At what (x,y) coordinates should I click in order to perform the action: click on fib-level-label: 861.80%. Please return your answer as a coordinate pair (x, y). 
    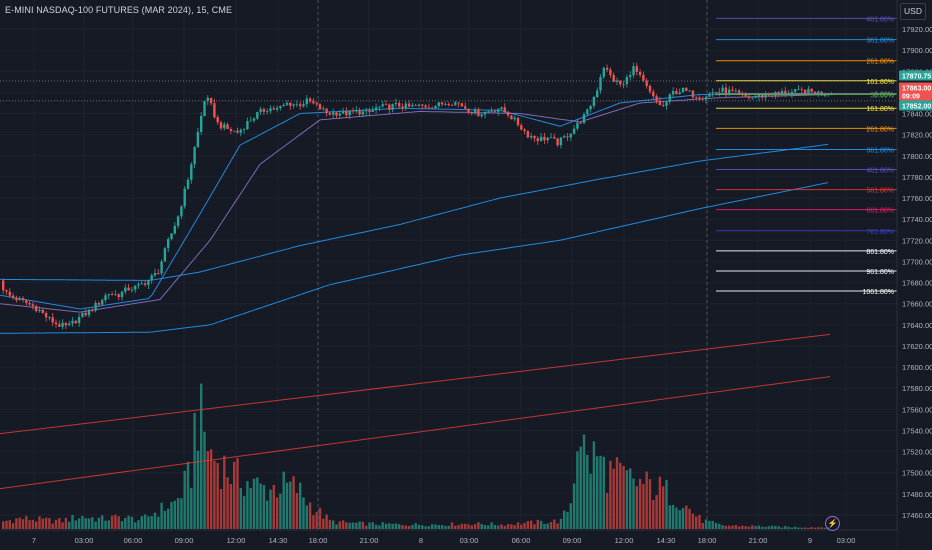
    Looking at the image, I should click on (880, 252).